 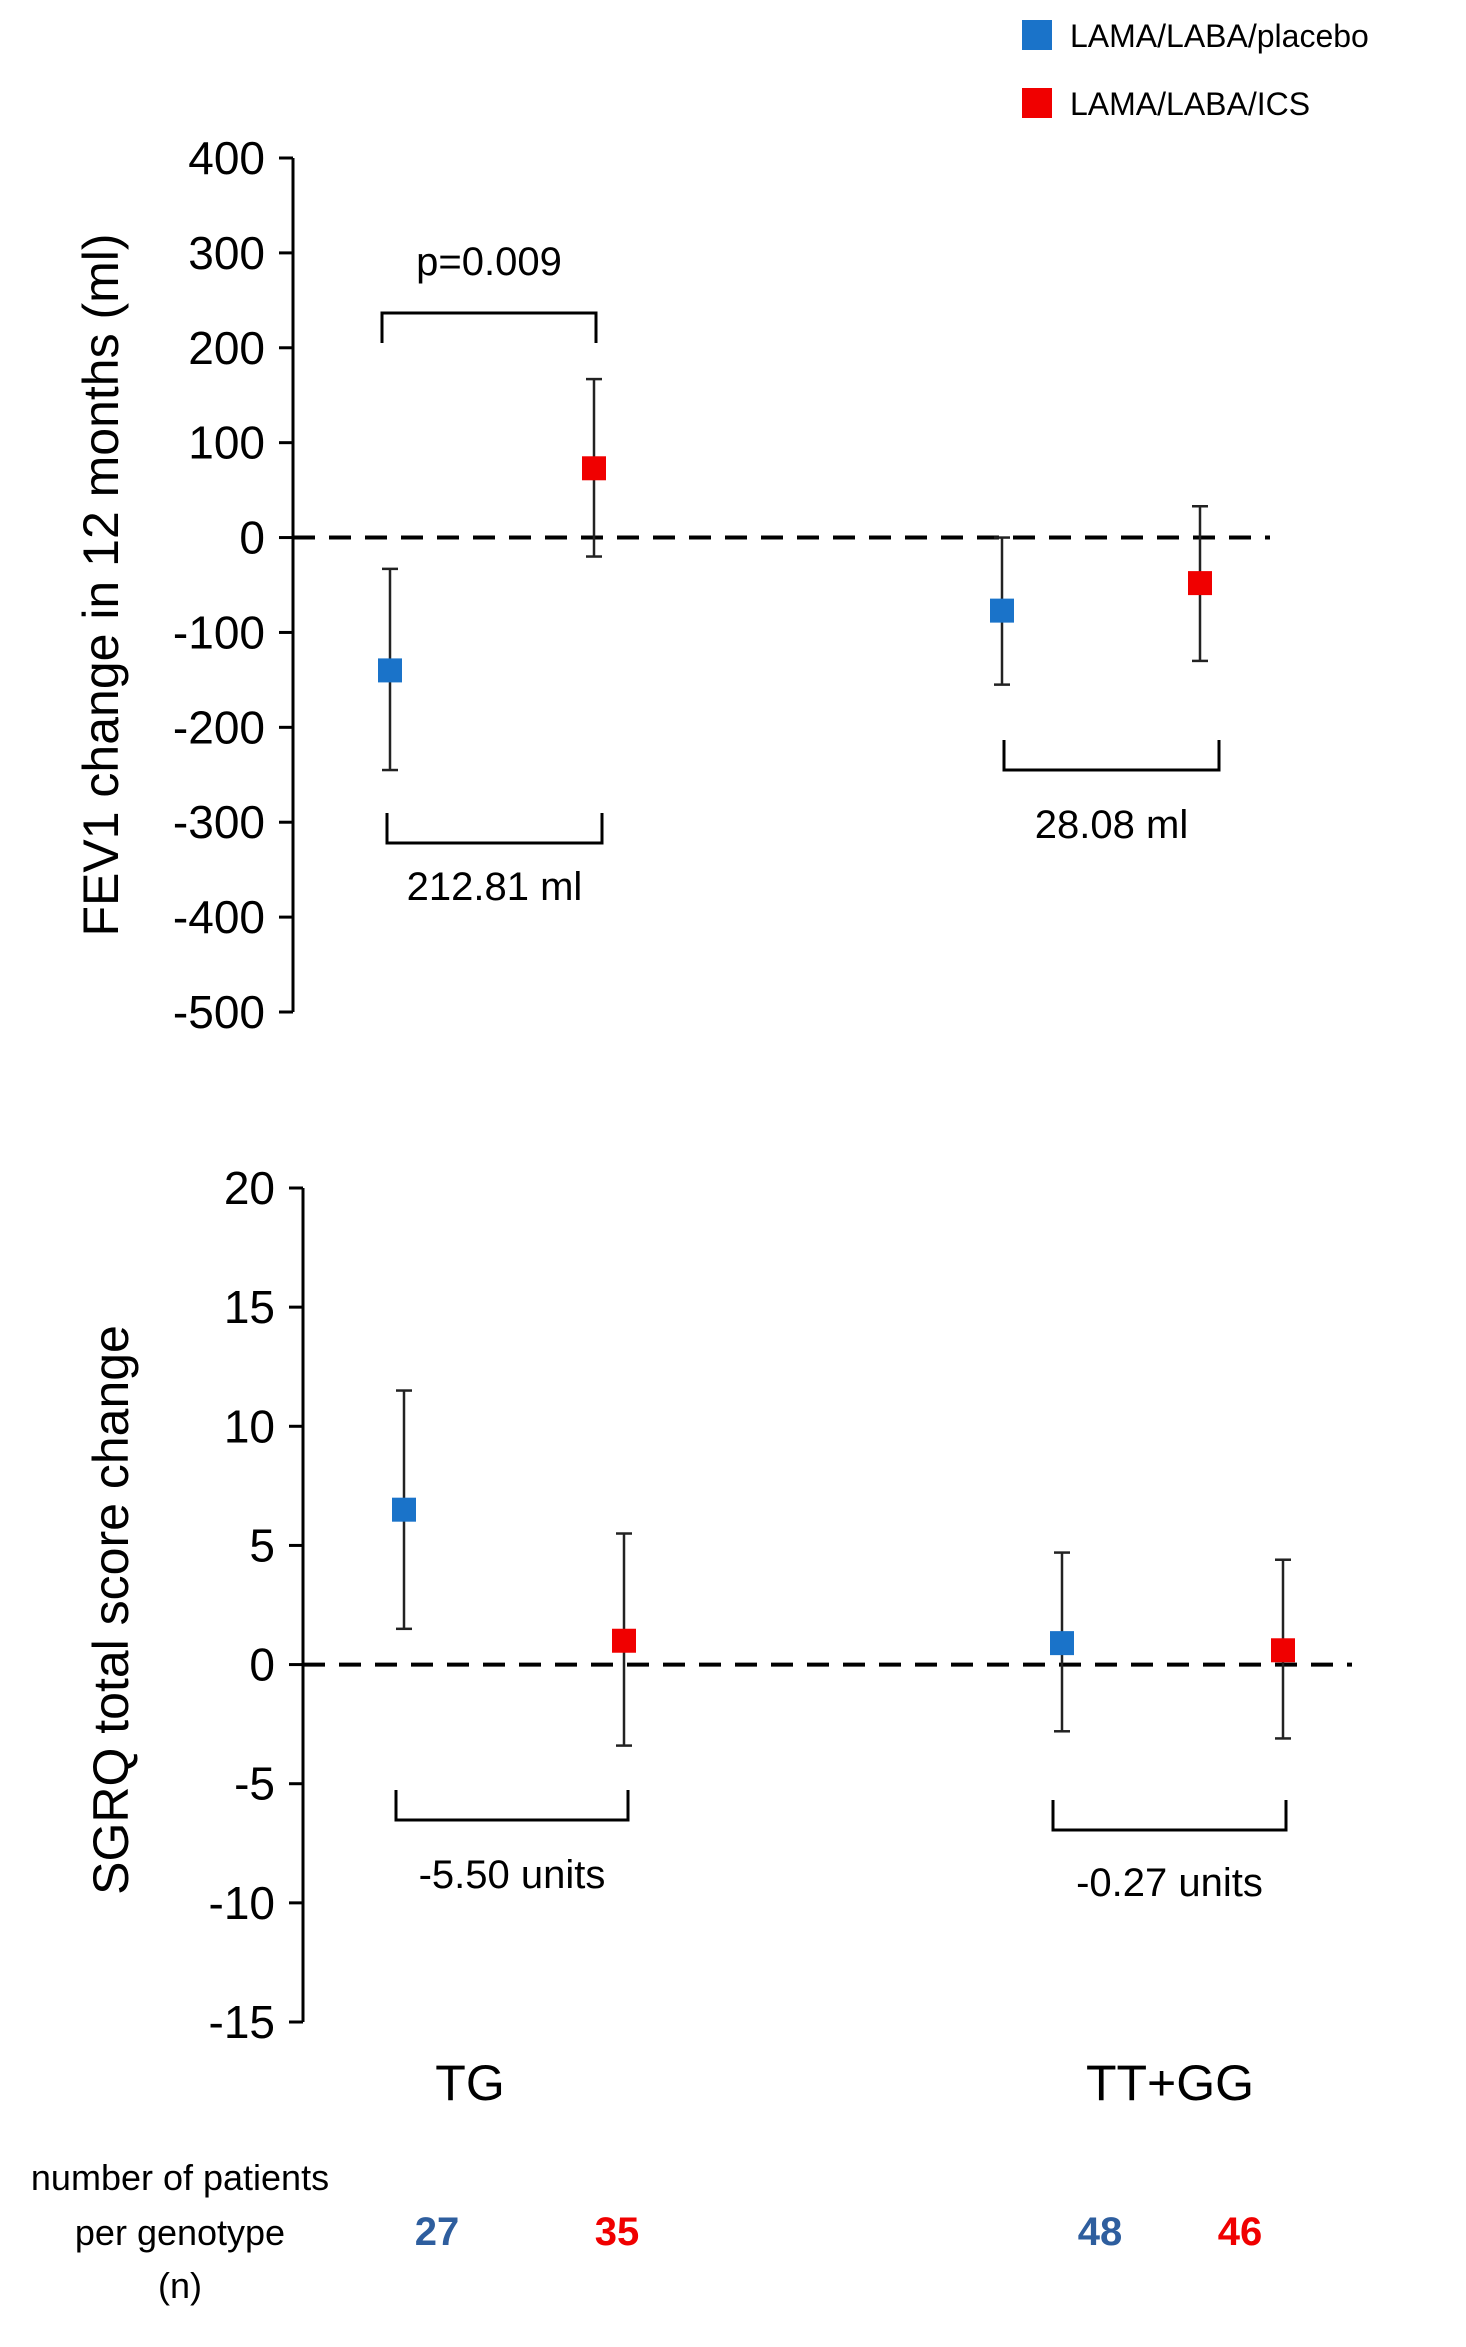 What do you see at coordinates (1169, 1883) in the screenshot?
I see `comparison-annotation: -0.27 units` at bounding box center [1169, 1883].